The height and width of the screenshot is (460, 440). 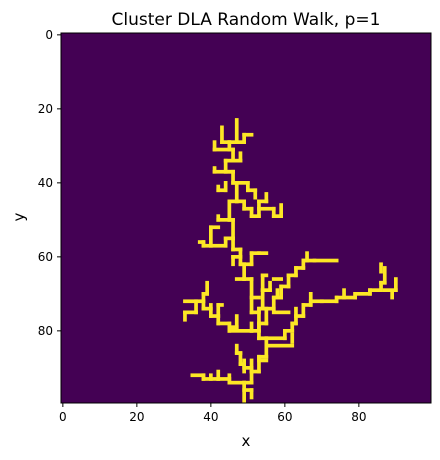 What do you see at coordinates (45, 331) in the screenshot?
I see `y-tick-label: 80` at bounding box center [45, 331].